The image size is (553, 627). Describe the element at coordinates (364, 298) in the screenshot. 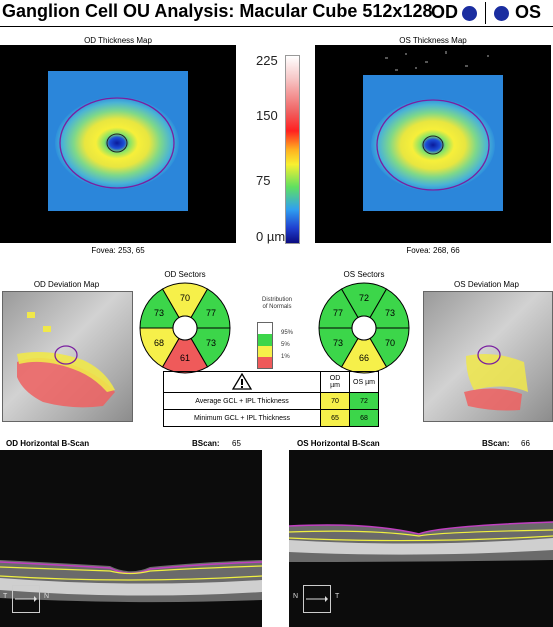

I see `sector-value: 72` at that location.